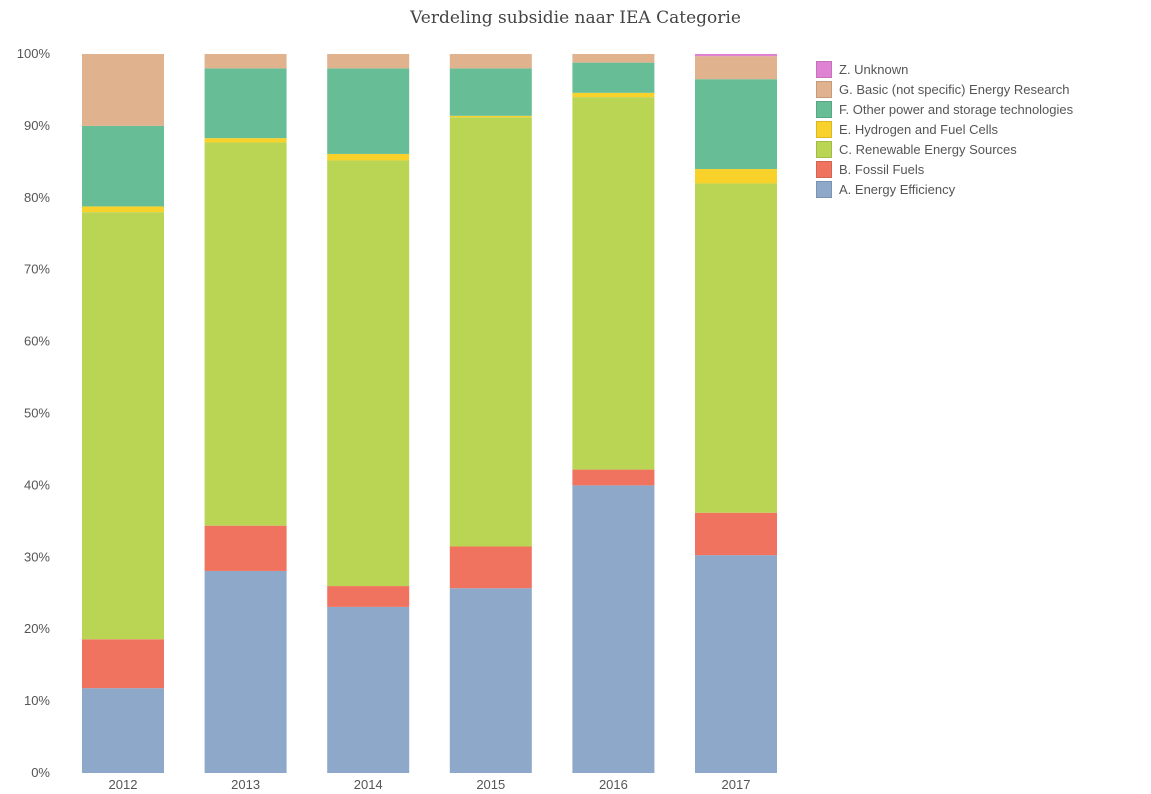 This screenshot has width=1151, height=794. I want to click on bar-stack-2013, so click(245, 413).